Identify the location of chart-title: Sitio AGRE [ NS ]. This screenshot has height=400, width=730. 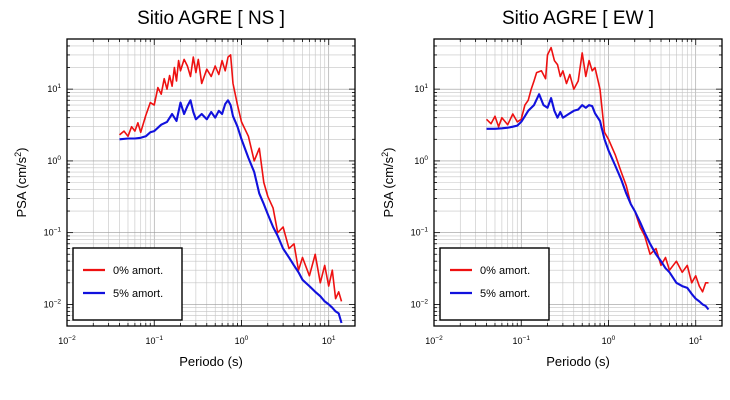
(211, 18).